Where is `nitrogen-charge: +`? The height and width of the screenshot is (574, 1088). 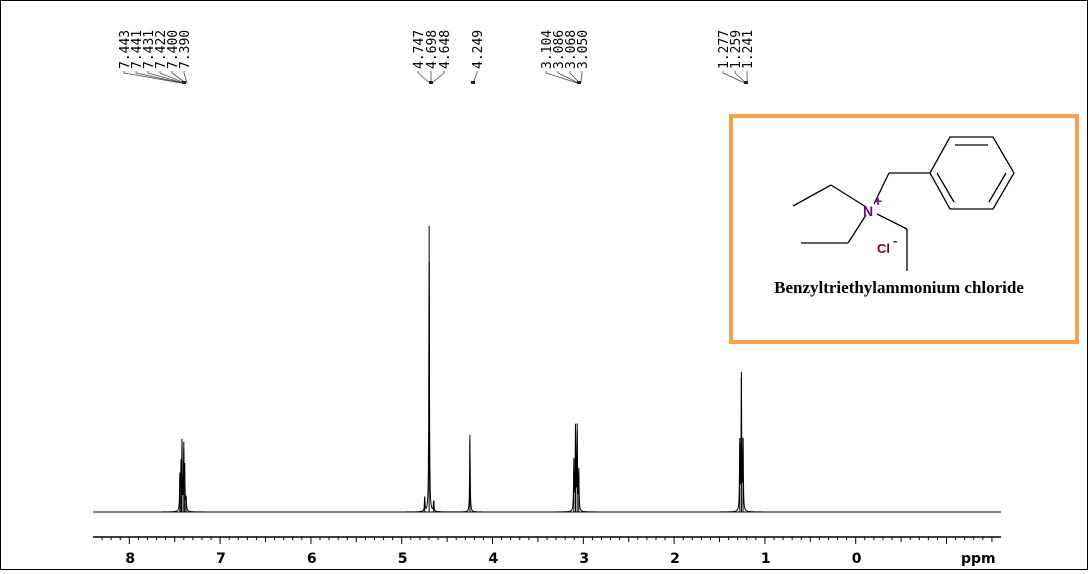 nitrogen-charge: + is located at coordinates (878, 201).